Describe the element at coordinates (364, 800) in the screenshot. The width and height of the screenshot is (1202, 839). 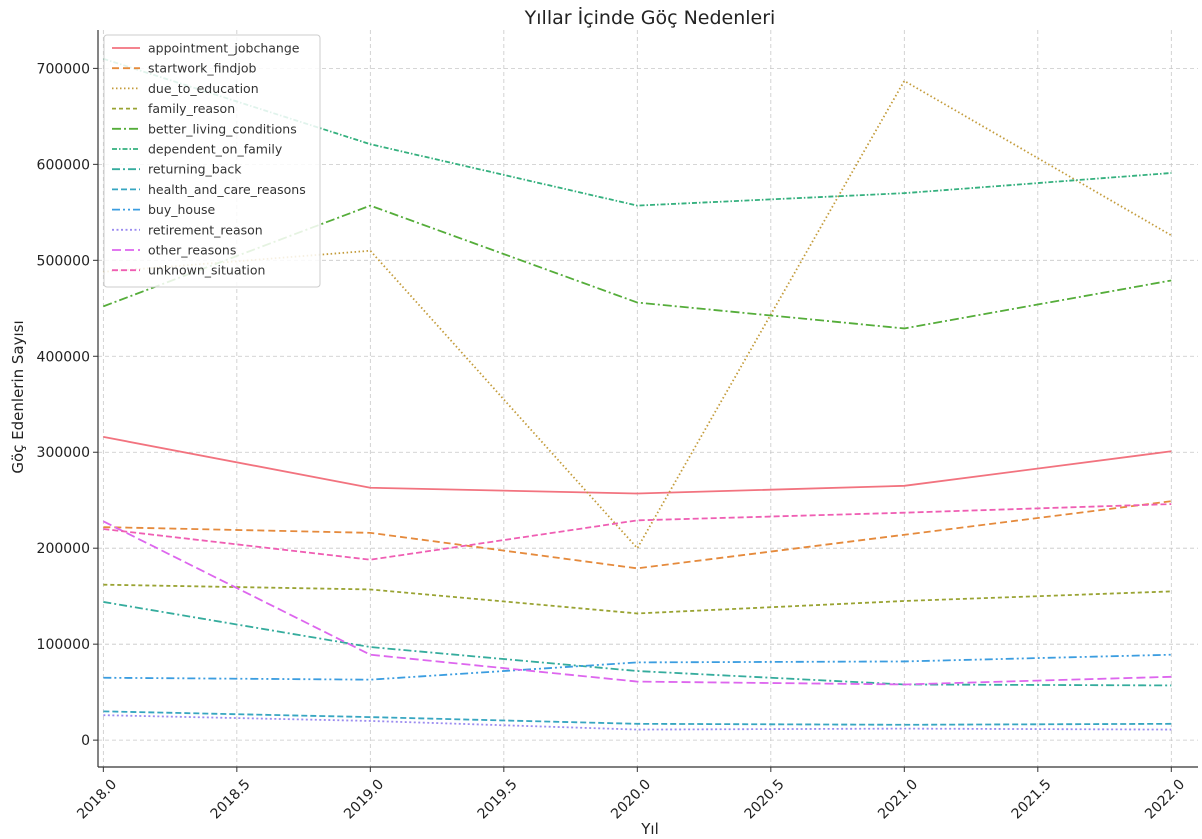
I see `x-tick-label: 2019.0` at that location.